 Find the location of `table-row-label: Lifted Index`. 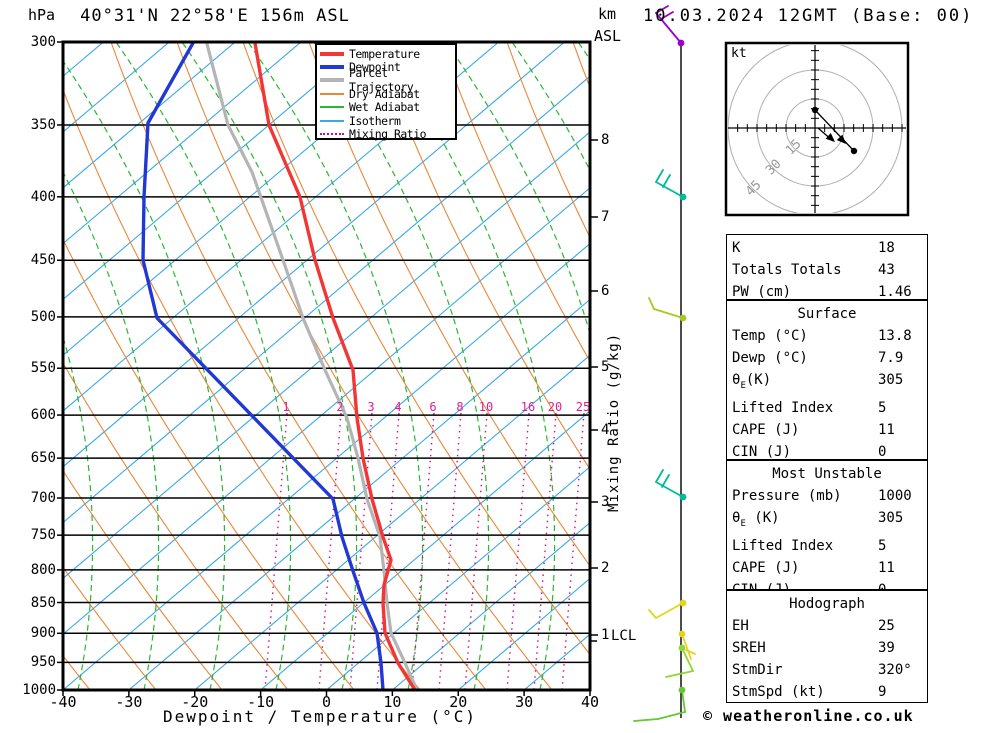

table-row-label: Lifted Index is located at coordinates (783, 545).